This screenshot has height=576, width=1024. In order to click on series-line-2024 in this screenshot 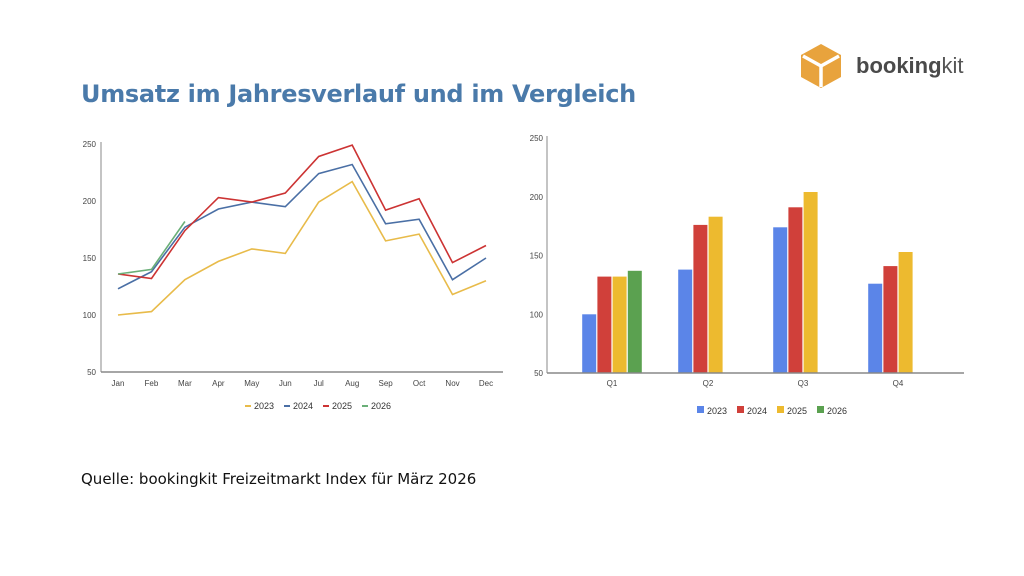, I will do `click(302, 226)`.